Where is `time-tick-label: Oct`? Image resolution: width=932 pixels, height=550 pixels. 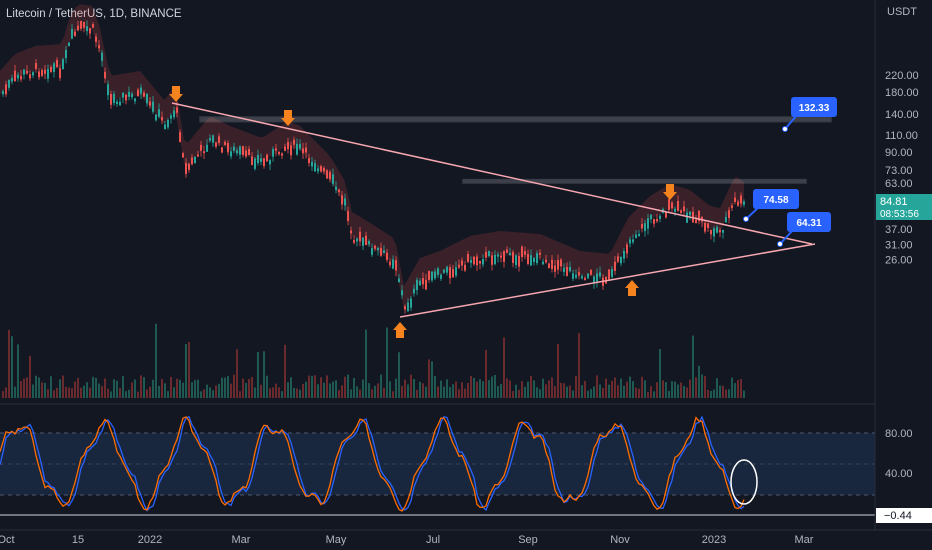 time-tick-label: Oct is located at coordinates (7, 540).